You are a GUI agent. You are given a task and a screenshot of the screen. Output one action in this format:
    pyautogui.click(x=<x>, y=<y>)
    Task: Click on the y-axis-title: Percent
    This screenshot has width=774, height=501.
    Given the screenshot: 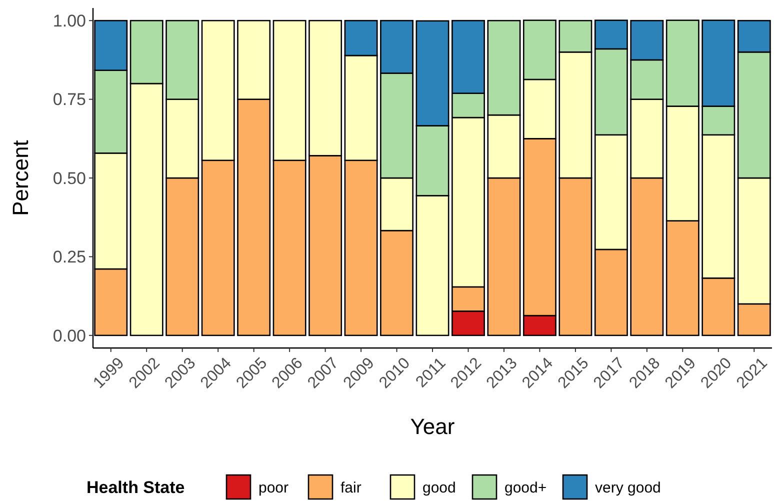 What is the action you would take?
    pyautogui.click(x=20, y=178)
    